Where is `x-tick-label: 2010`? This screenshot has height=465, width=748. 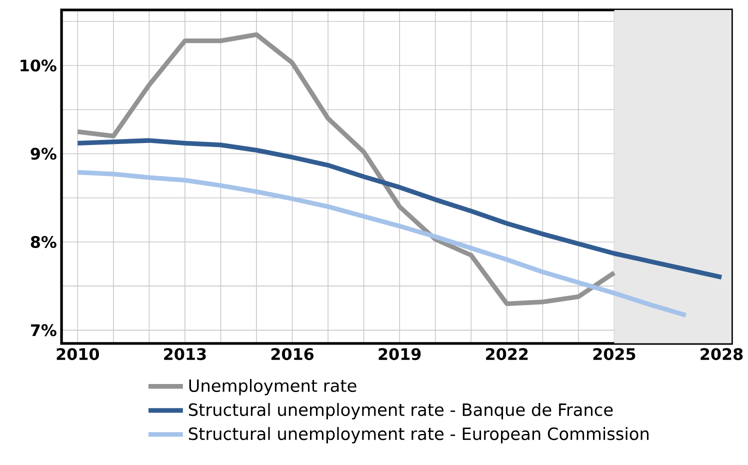 x-tick-label: 2010 is located at coordinates (77, 354).